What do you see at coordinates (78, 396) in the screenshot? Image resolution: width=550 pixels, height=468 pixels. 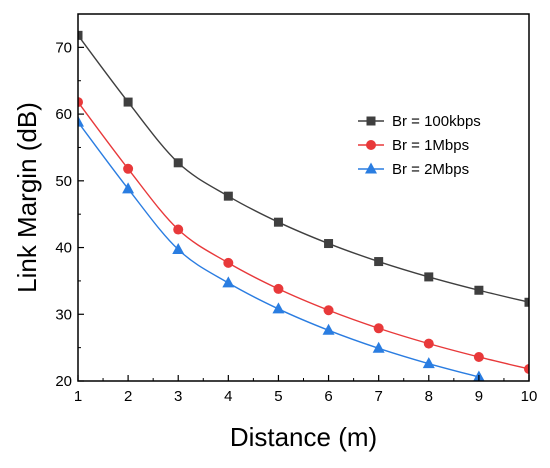 I see `x-tick-label: 1` at bounding box center [78, 396].